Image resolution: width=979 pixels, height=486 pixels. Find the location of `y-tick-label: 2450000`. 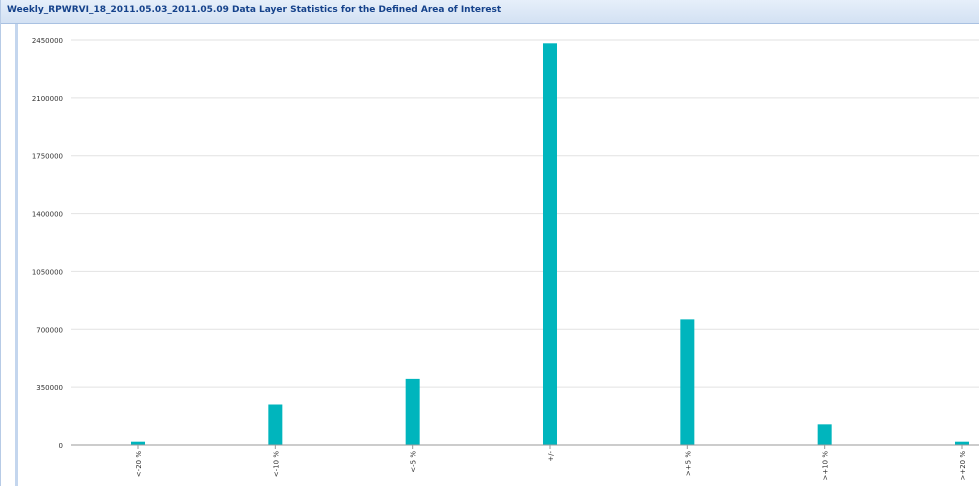

y-tick-label: 2450000 is located at coordinates (47, 41).